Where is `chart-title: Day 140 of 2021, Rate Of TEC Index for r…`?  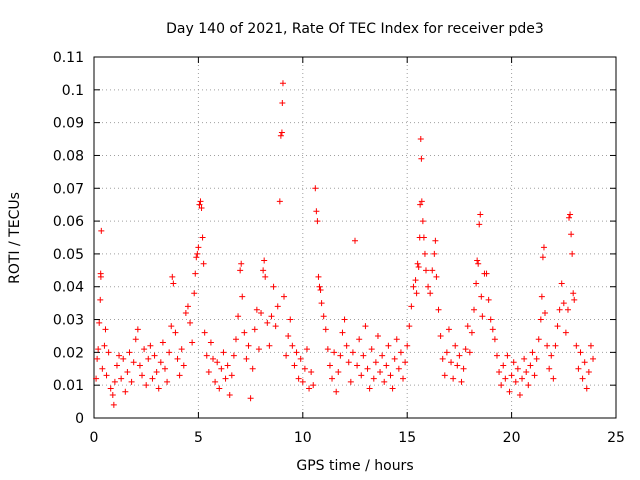 chart-title: Day 140 of 2021, Rate Of TEC Index for r… is located at coordinates (355, 29).